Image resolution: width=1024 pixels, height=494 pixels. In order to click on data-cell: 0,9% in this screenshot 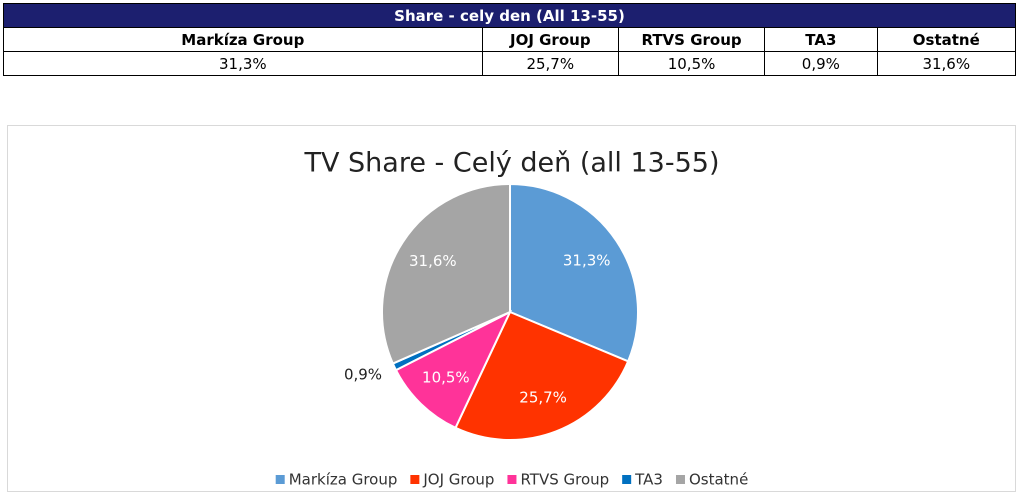, I will do `click(821, 63)`.